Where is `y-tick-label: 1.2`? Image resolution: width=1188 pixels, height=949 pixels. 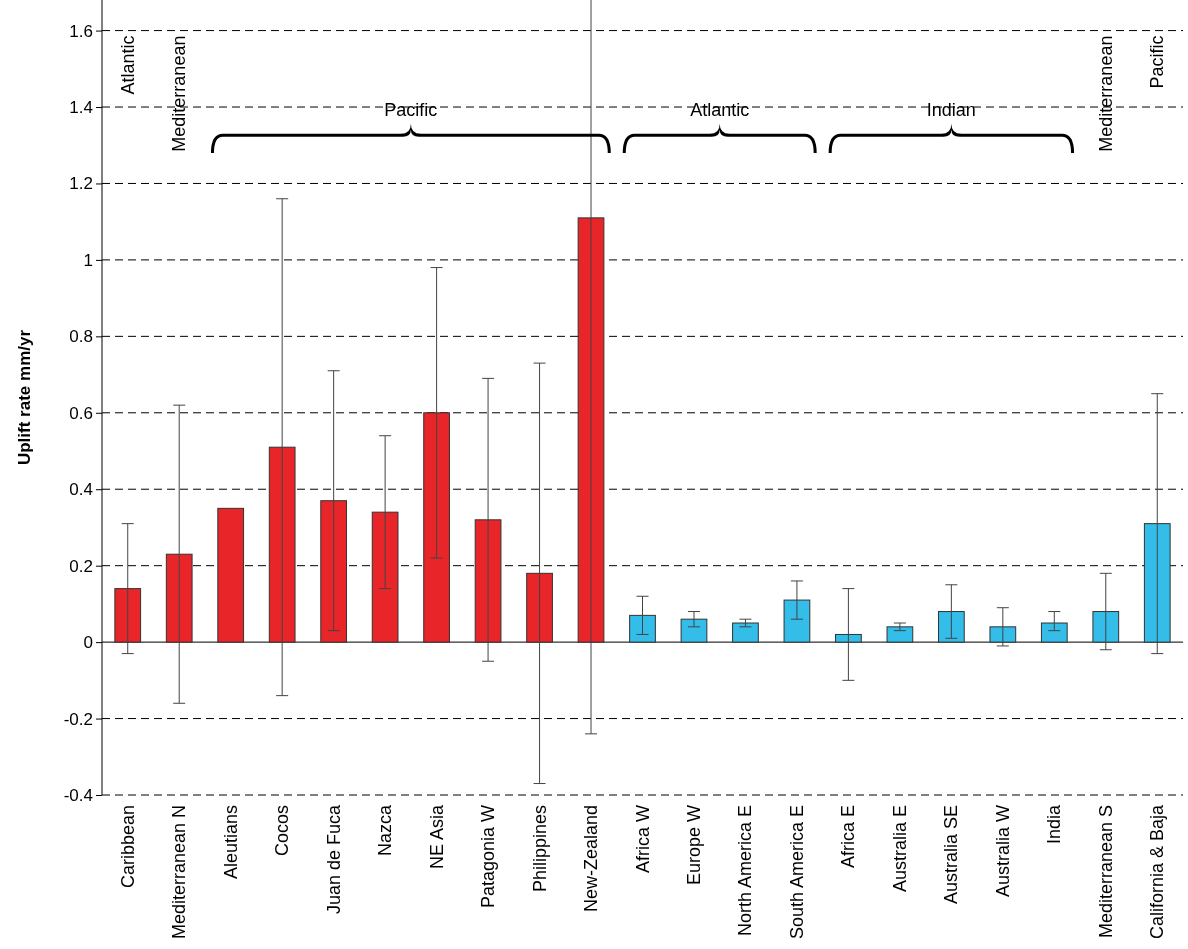
y-tick-label: 1.2 is located at coordinates (81, 184).